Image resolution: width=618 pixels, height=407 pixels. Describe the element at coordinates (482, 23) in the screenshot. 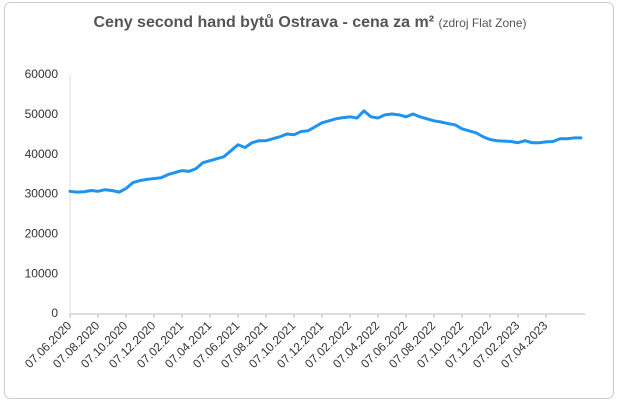

I see `chart-subtitle: (zdroj Flat Zone)` at that location.